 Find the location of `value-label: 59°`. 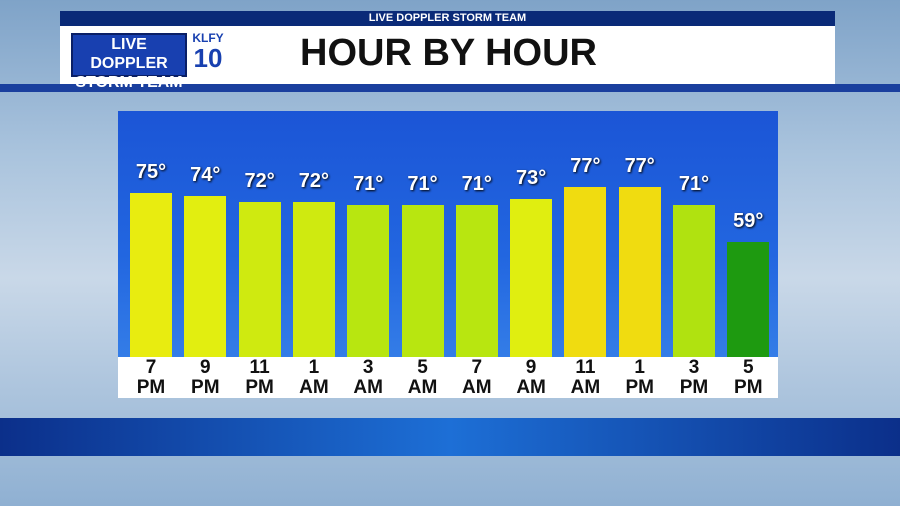

value-label: 59° is located at coordinates (748, 221).